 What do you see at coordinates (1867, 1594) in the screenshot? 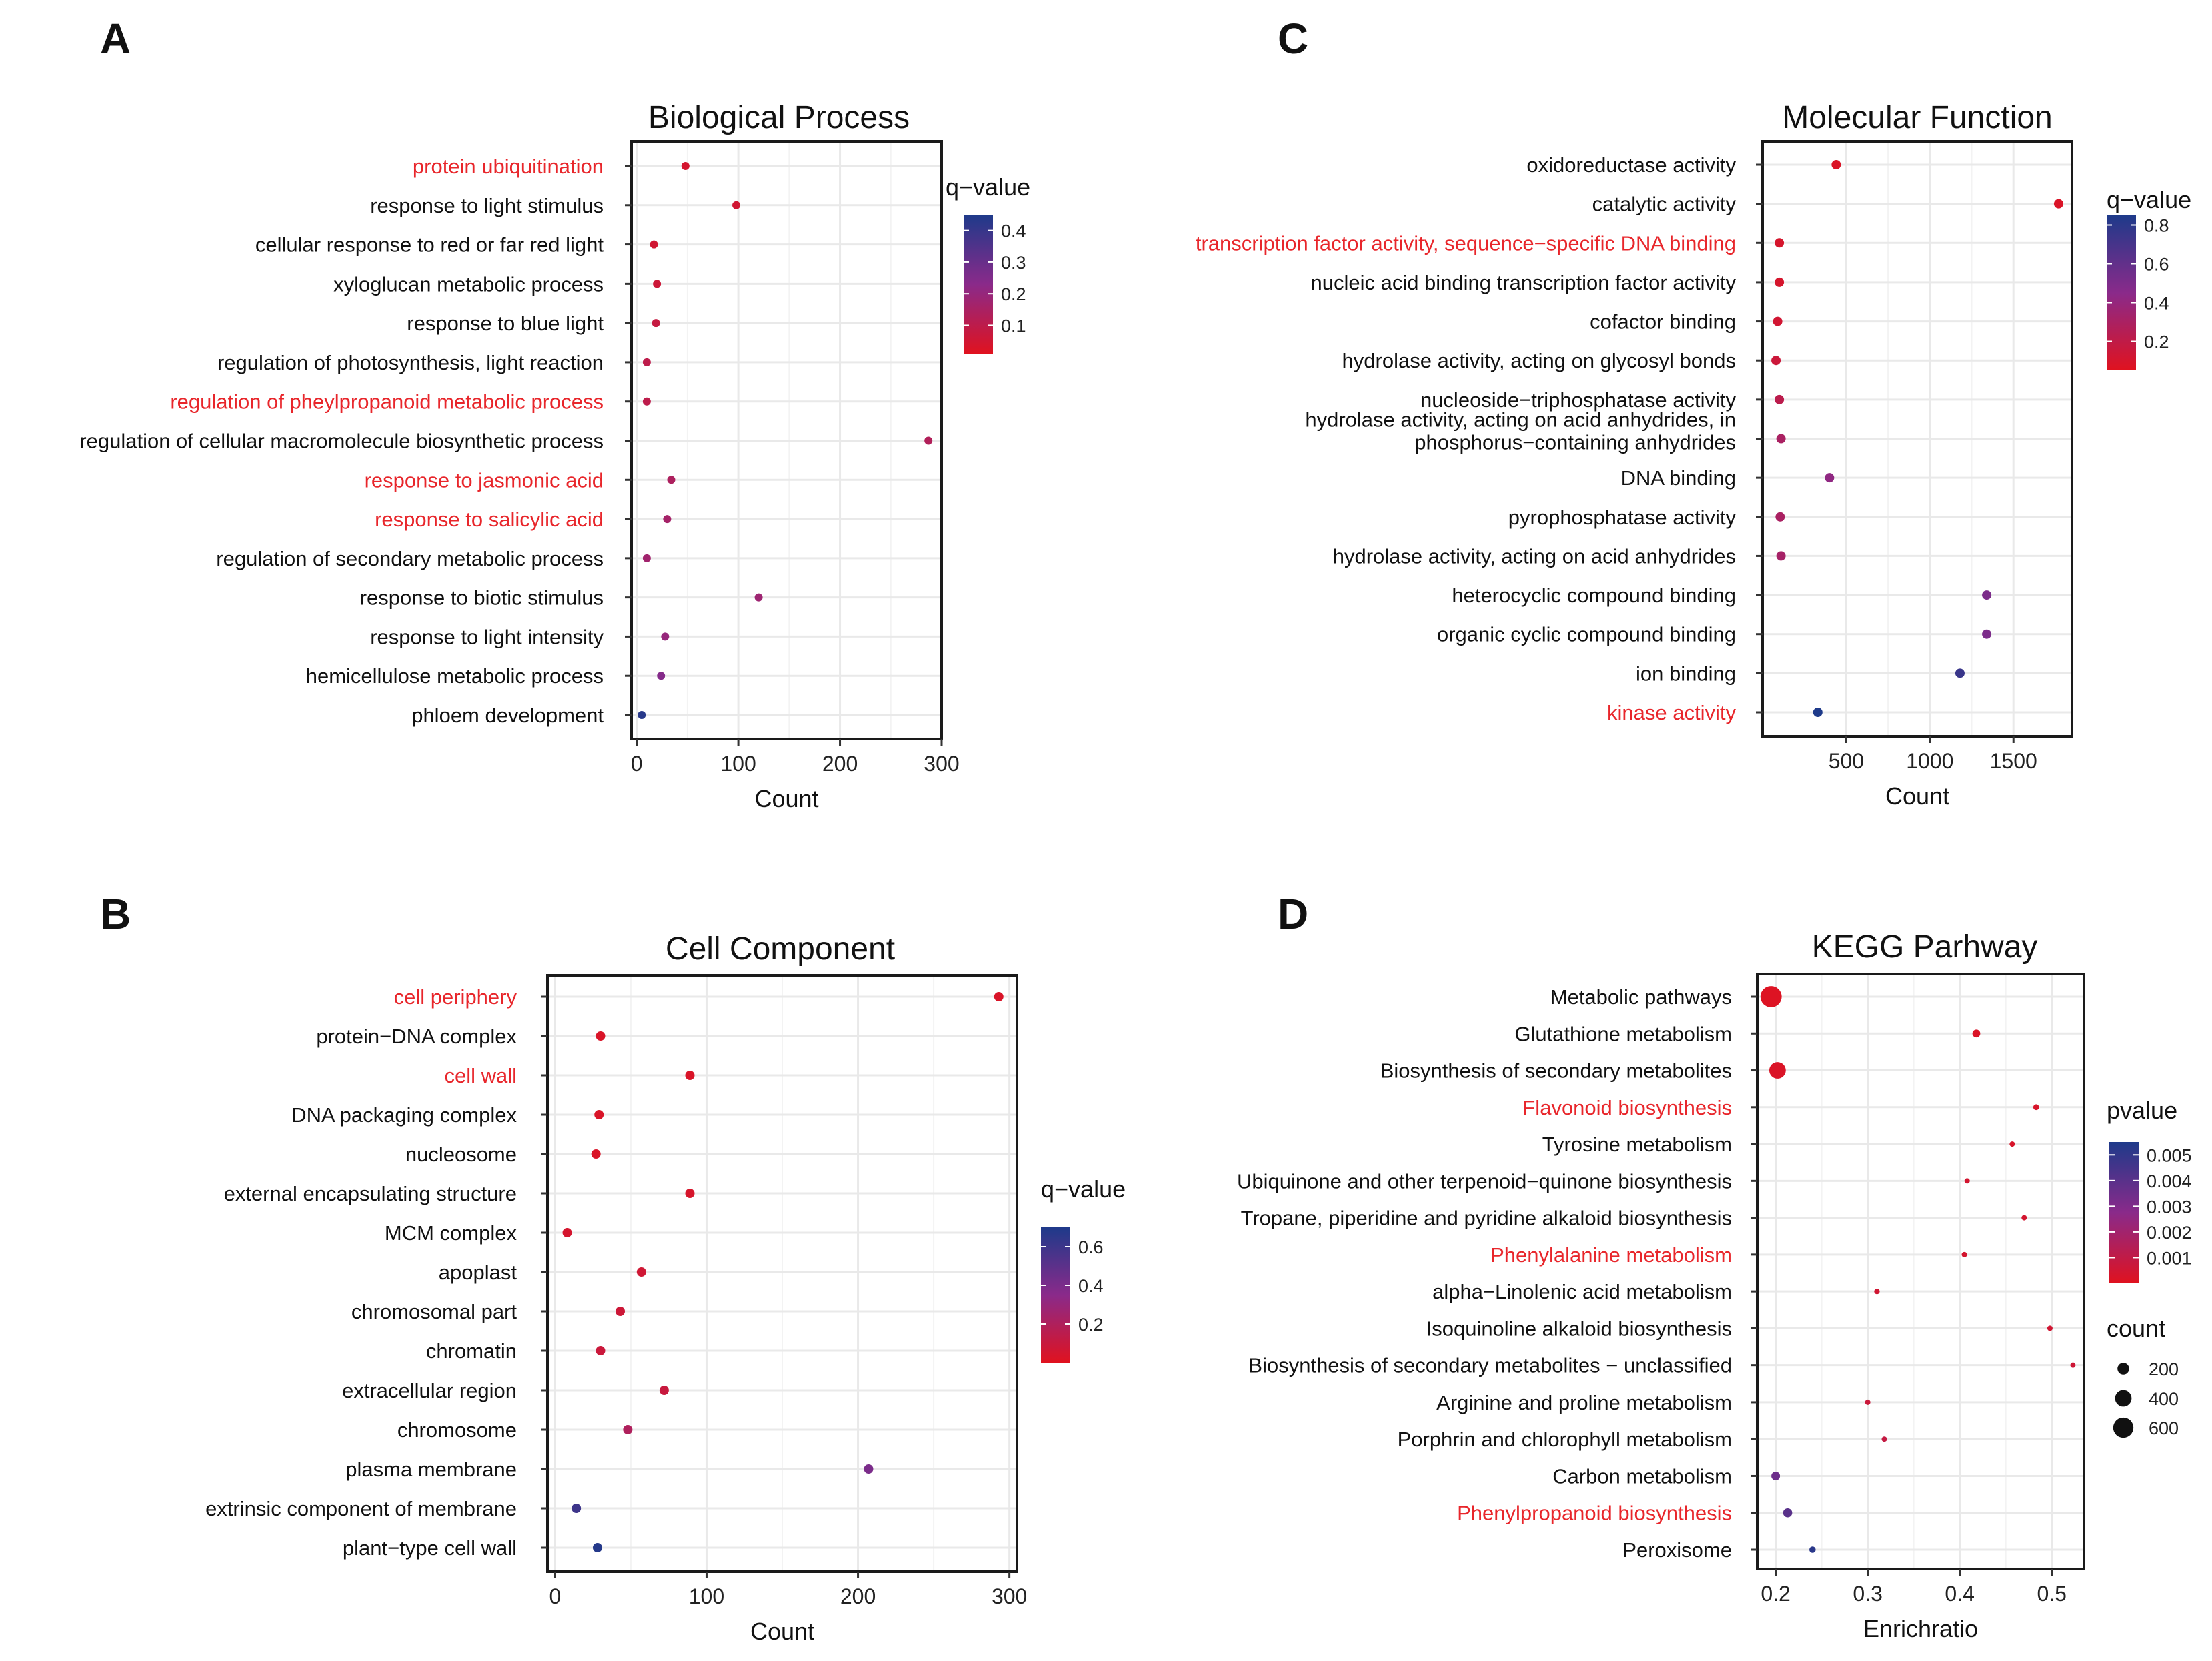
I see `x-tick-label: 0.3` at bounding box center [1867, 1594].